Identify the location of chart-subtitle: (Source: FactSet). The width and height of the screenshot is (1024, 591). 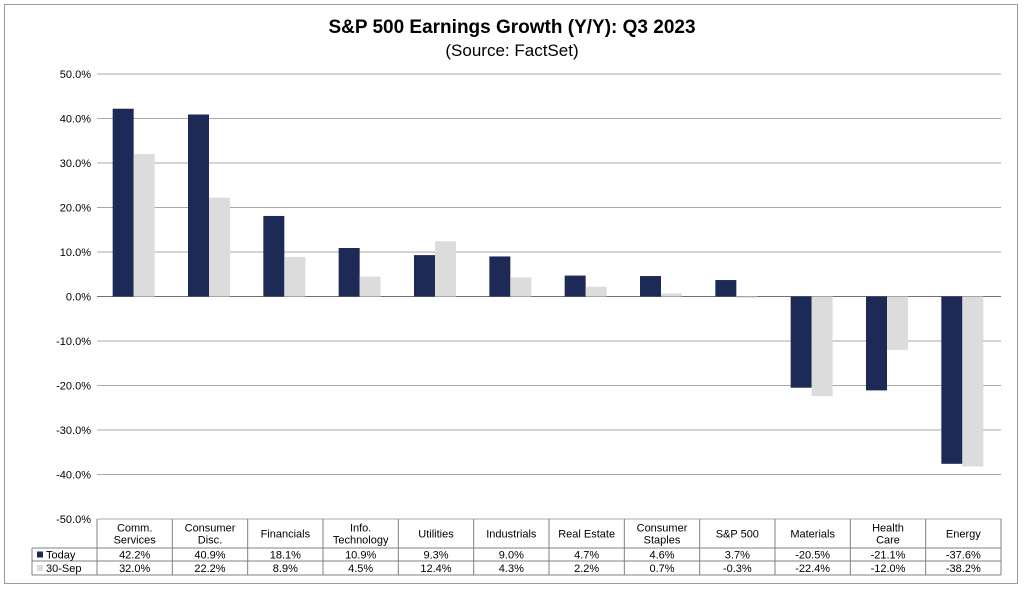
(512, 50).